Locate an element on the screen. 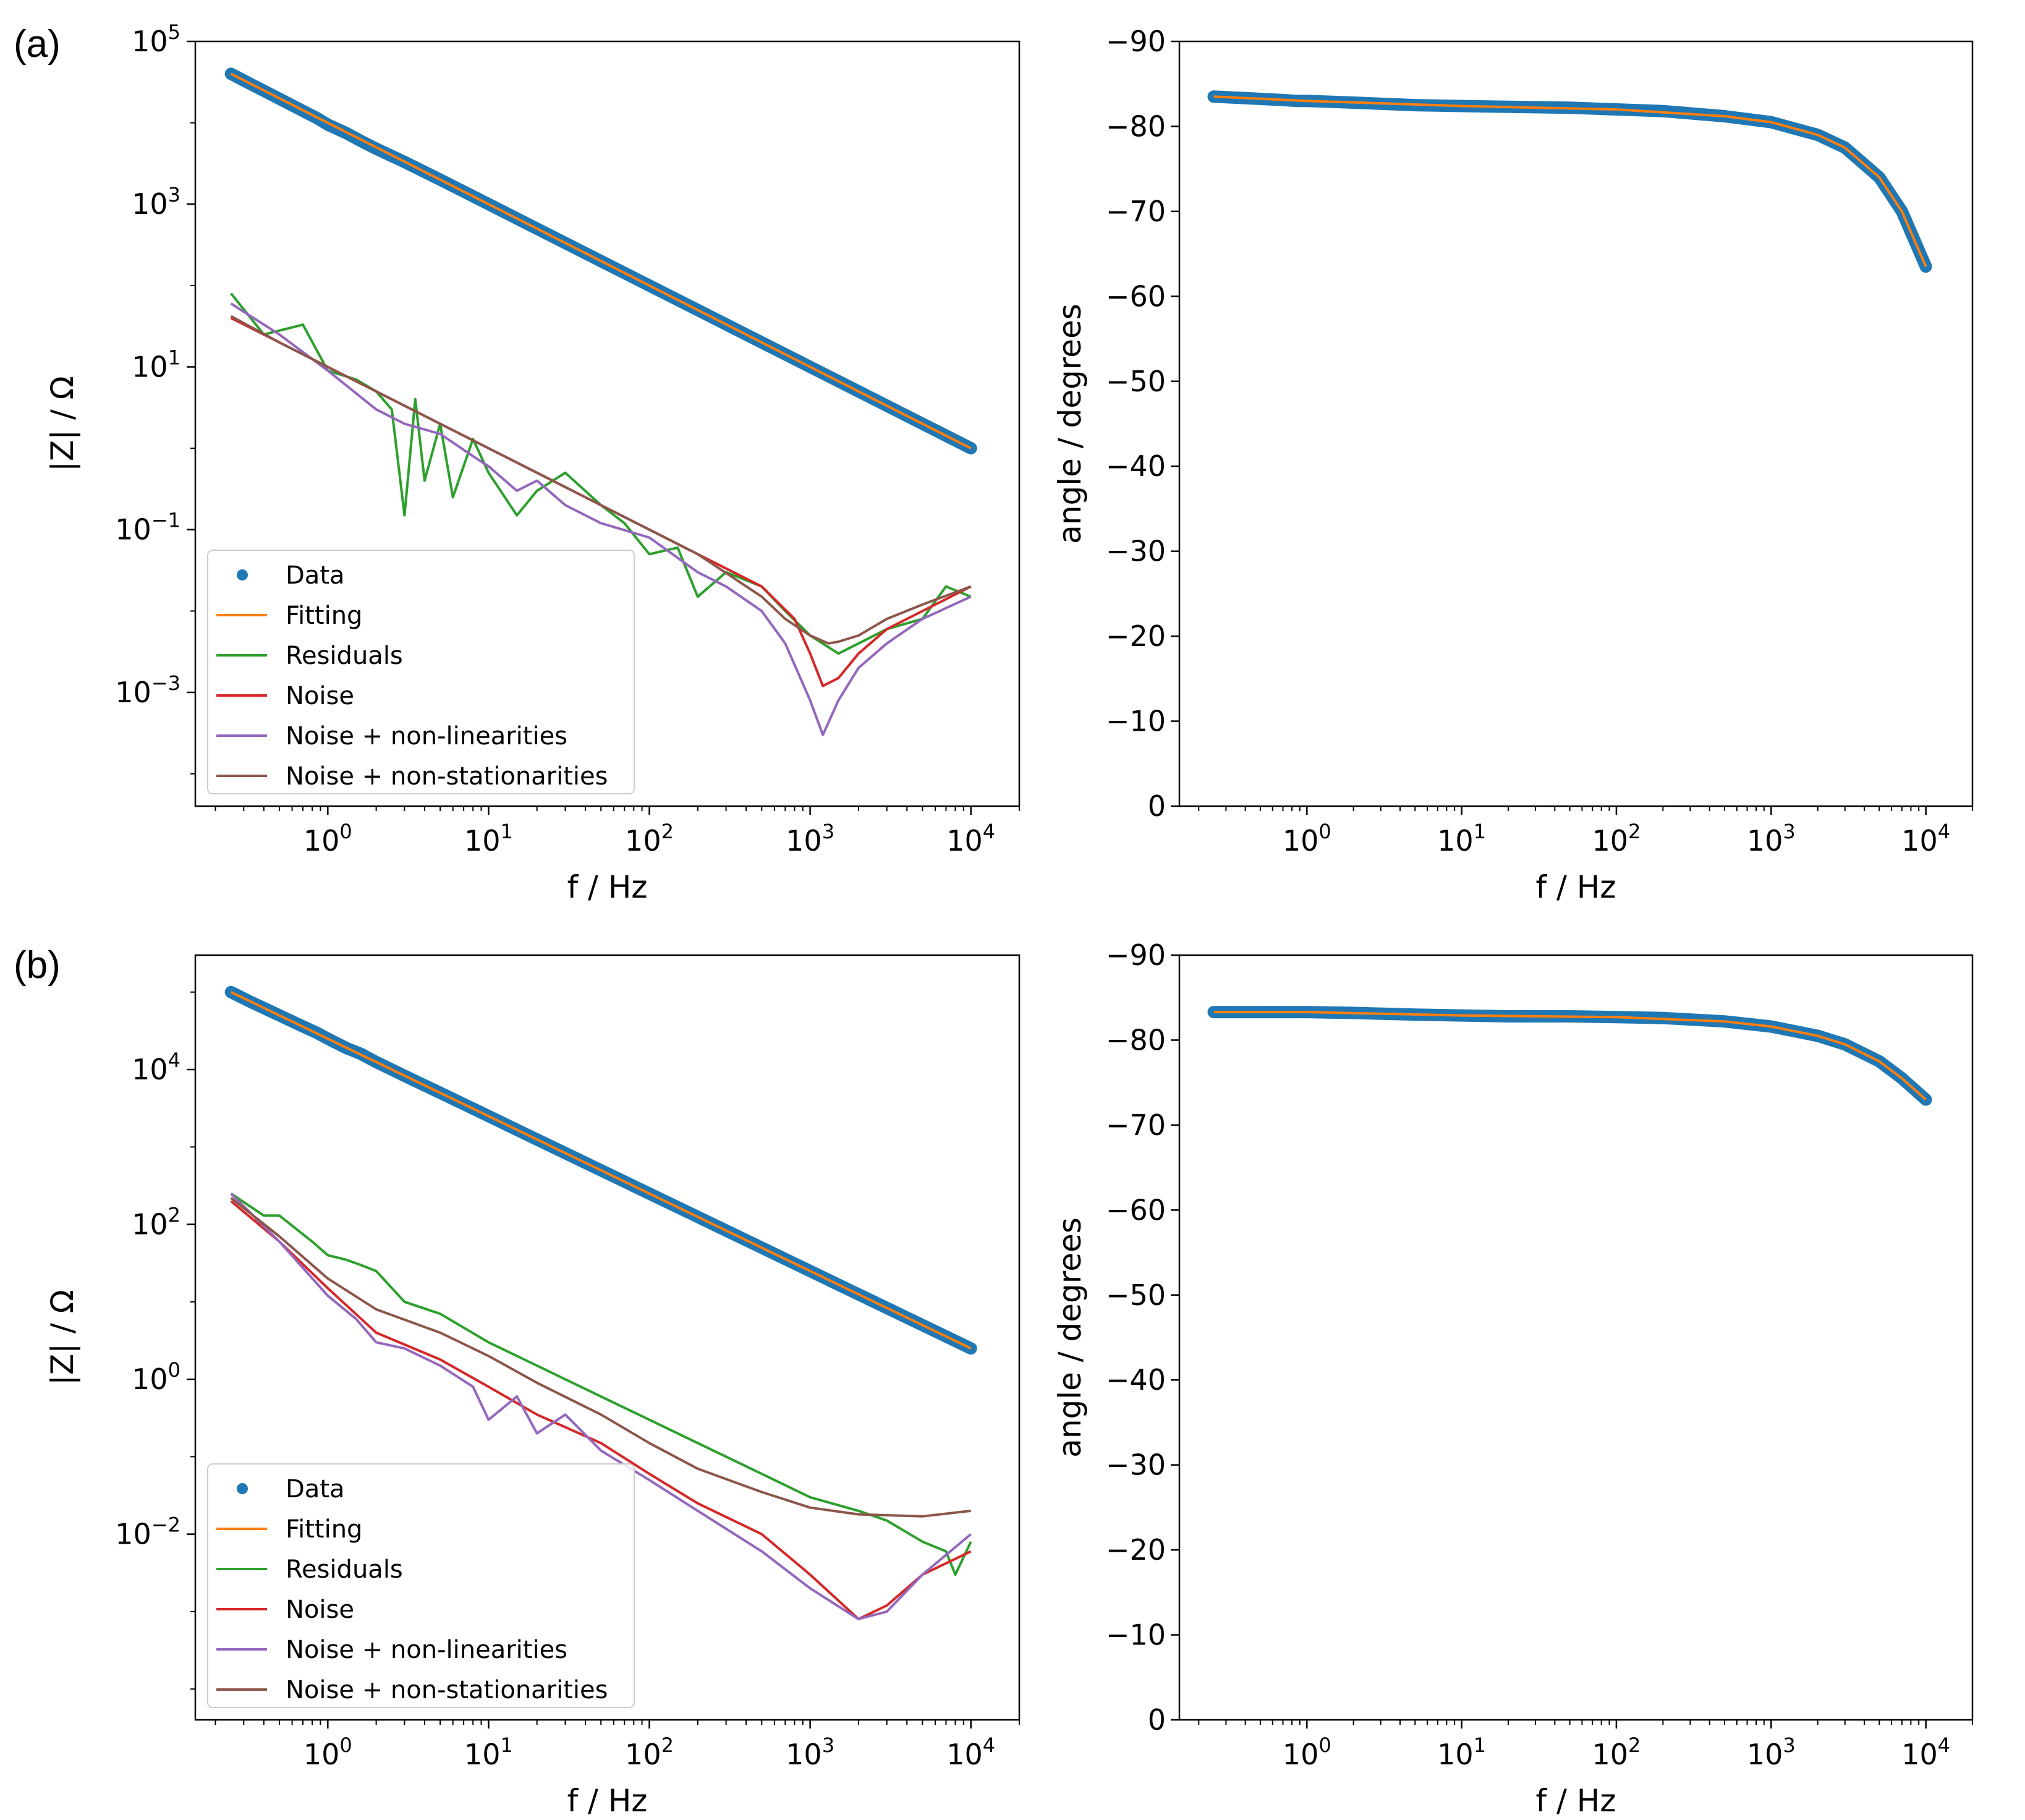 The width and height of the screenshot is (2025, 1820). a-magnitude-legend-label: Data is located at coordinates (315, 576).